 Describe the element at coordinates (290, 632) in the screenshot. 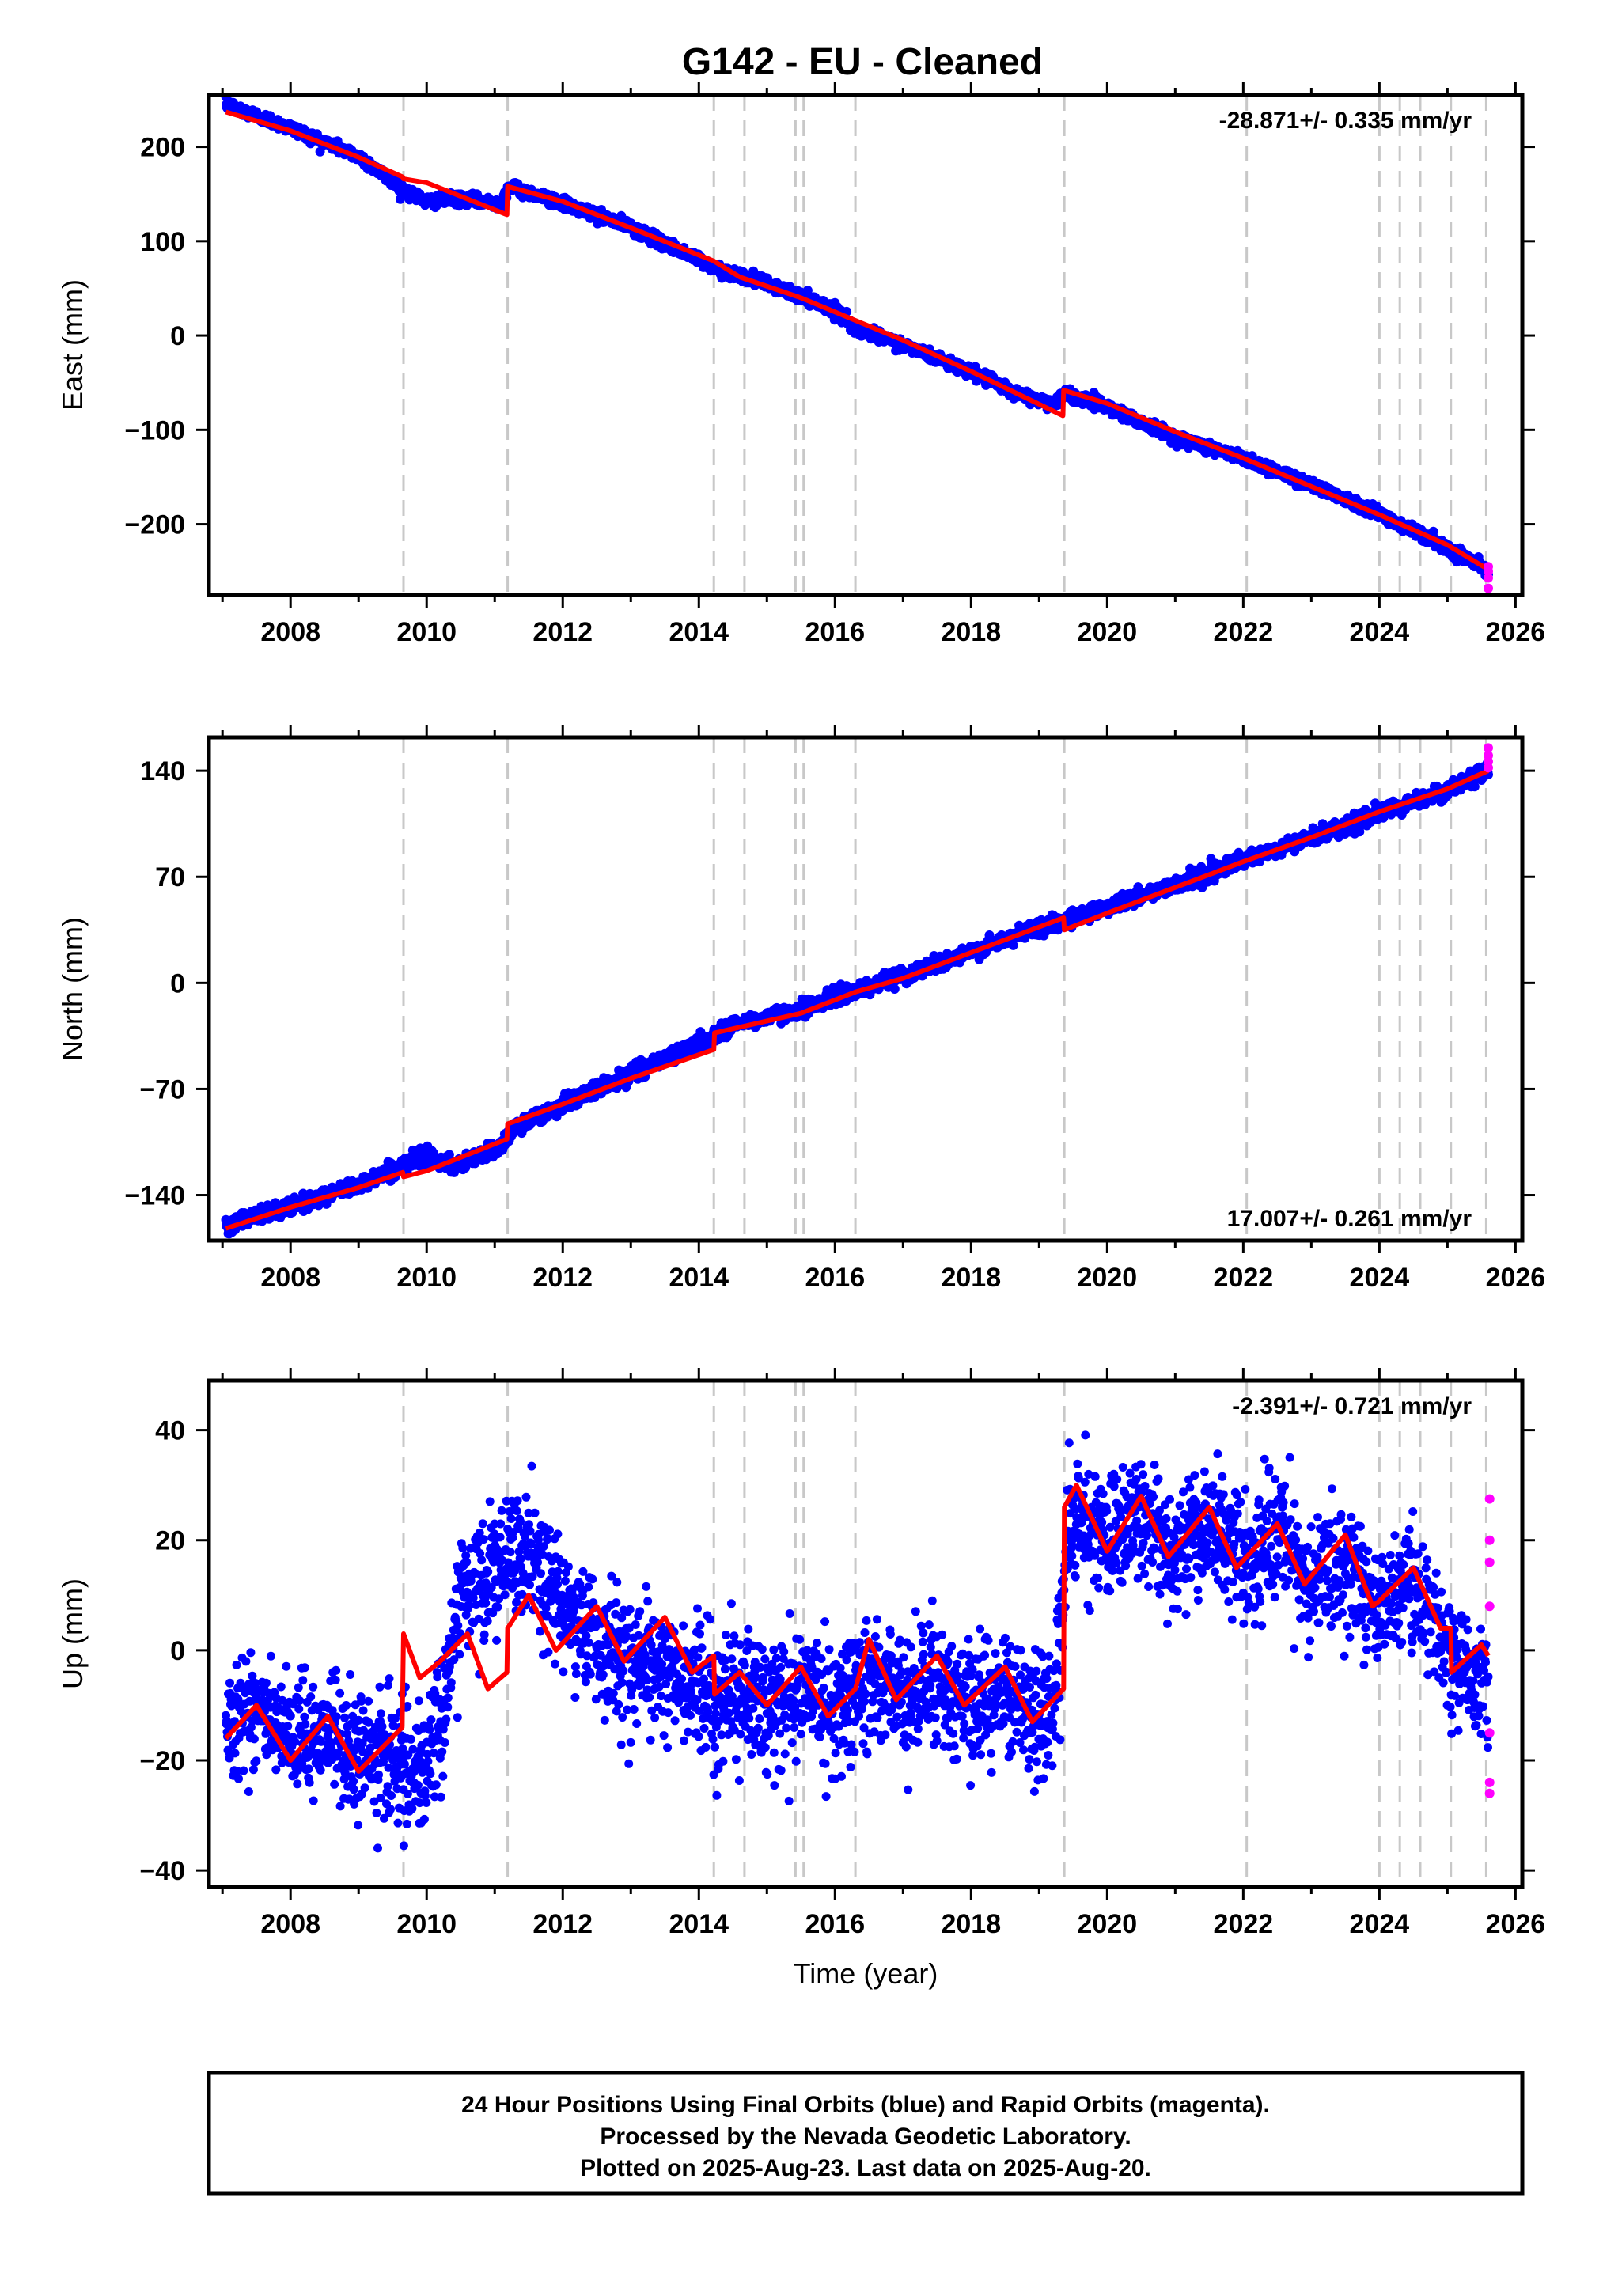

I see `east-x-tick-label: 2008` at that location.